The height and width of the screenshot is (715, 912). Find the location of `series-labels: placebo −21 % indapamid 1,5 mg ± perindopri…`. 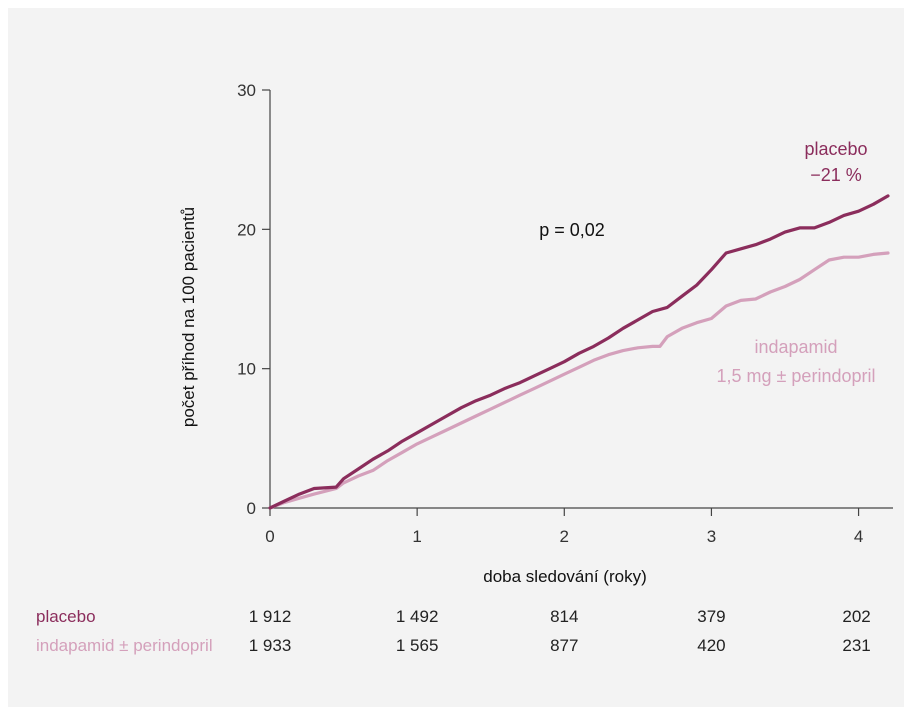

series-labels: placebo −21 % indapamid 1,5 mg ± perindopri… is located at coordinates (796, 262).